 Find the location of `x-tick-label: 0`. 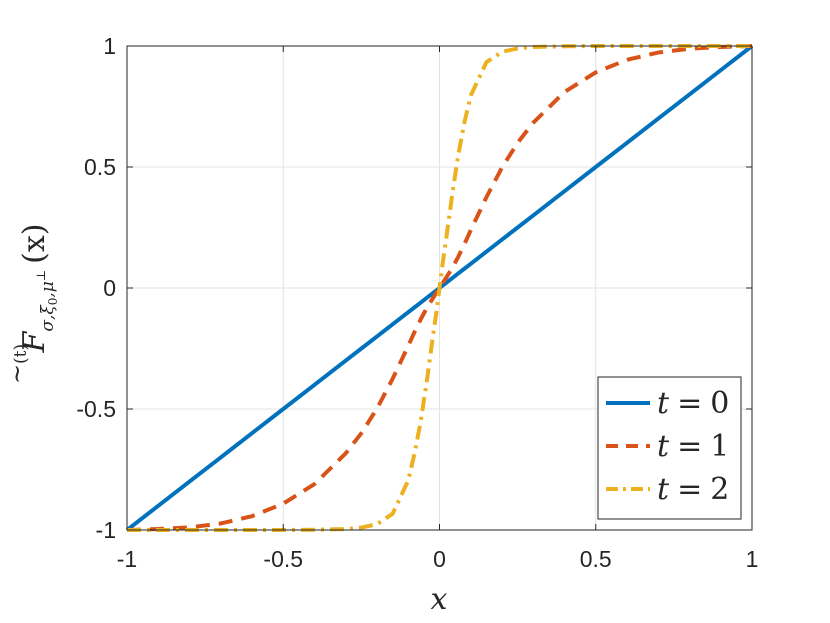

x-tick-label: 0 is located at coordinates (439, 559).